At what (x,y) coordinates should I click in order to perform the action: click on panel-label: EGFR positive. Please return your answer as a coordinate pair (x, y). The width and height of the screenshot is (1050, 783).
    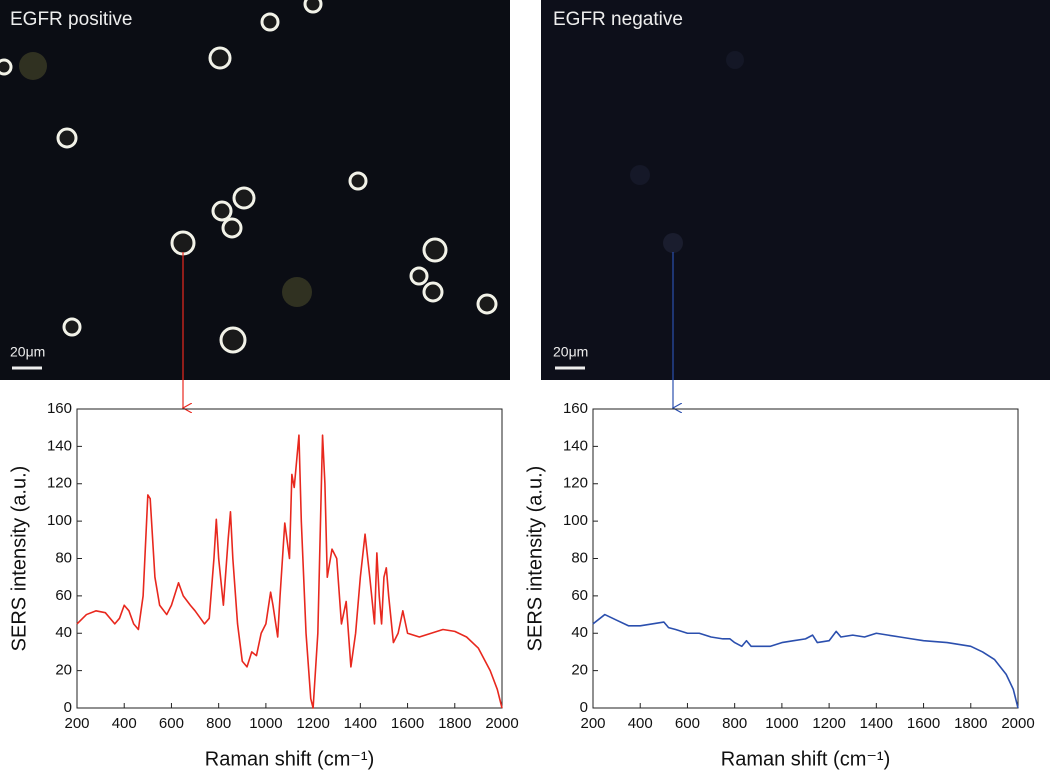
    Looking at the image, I should click on (71, 19).